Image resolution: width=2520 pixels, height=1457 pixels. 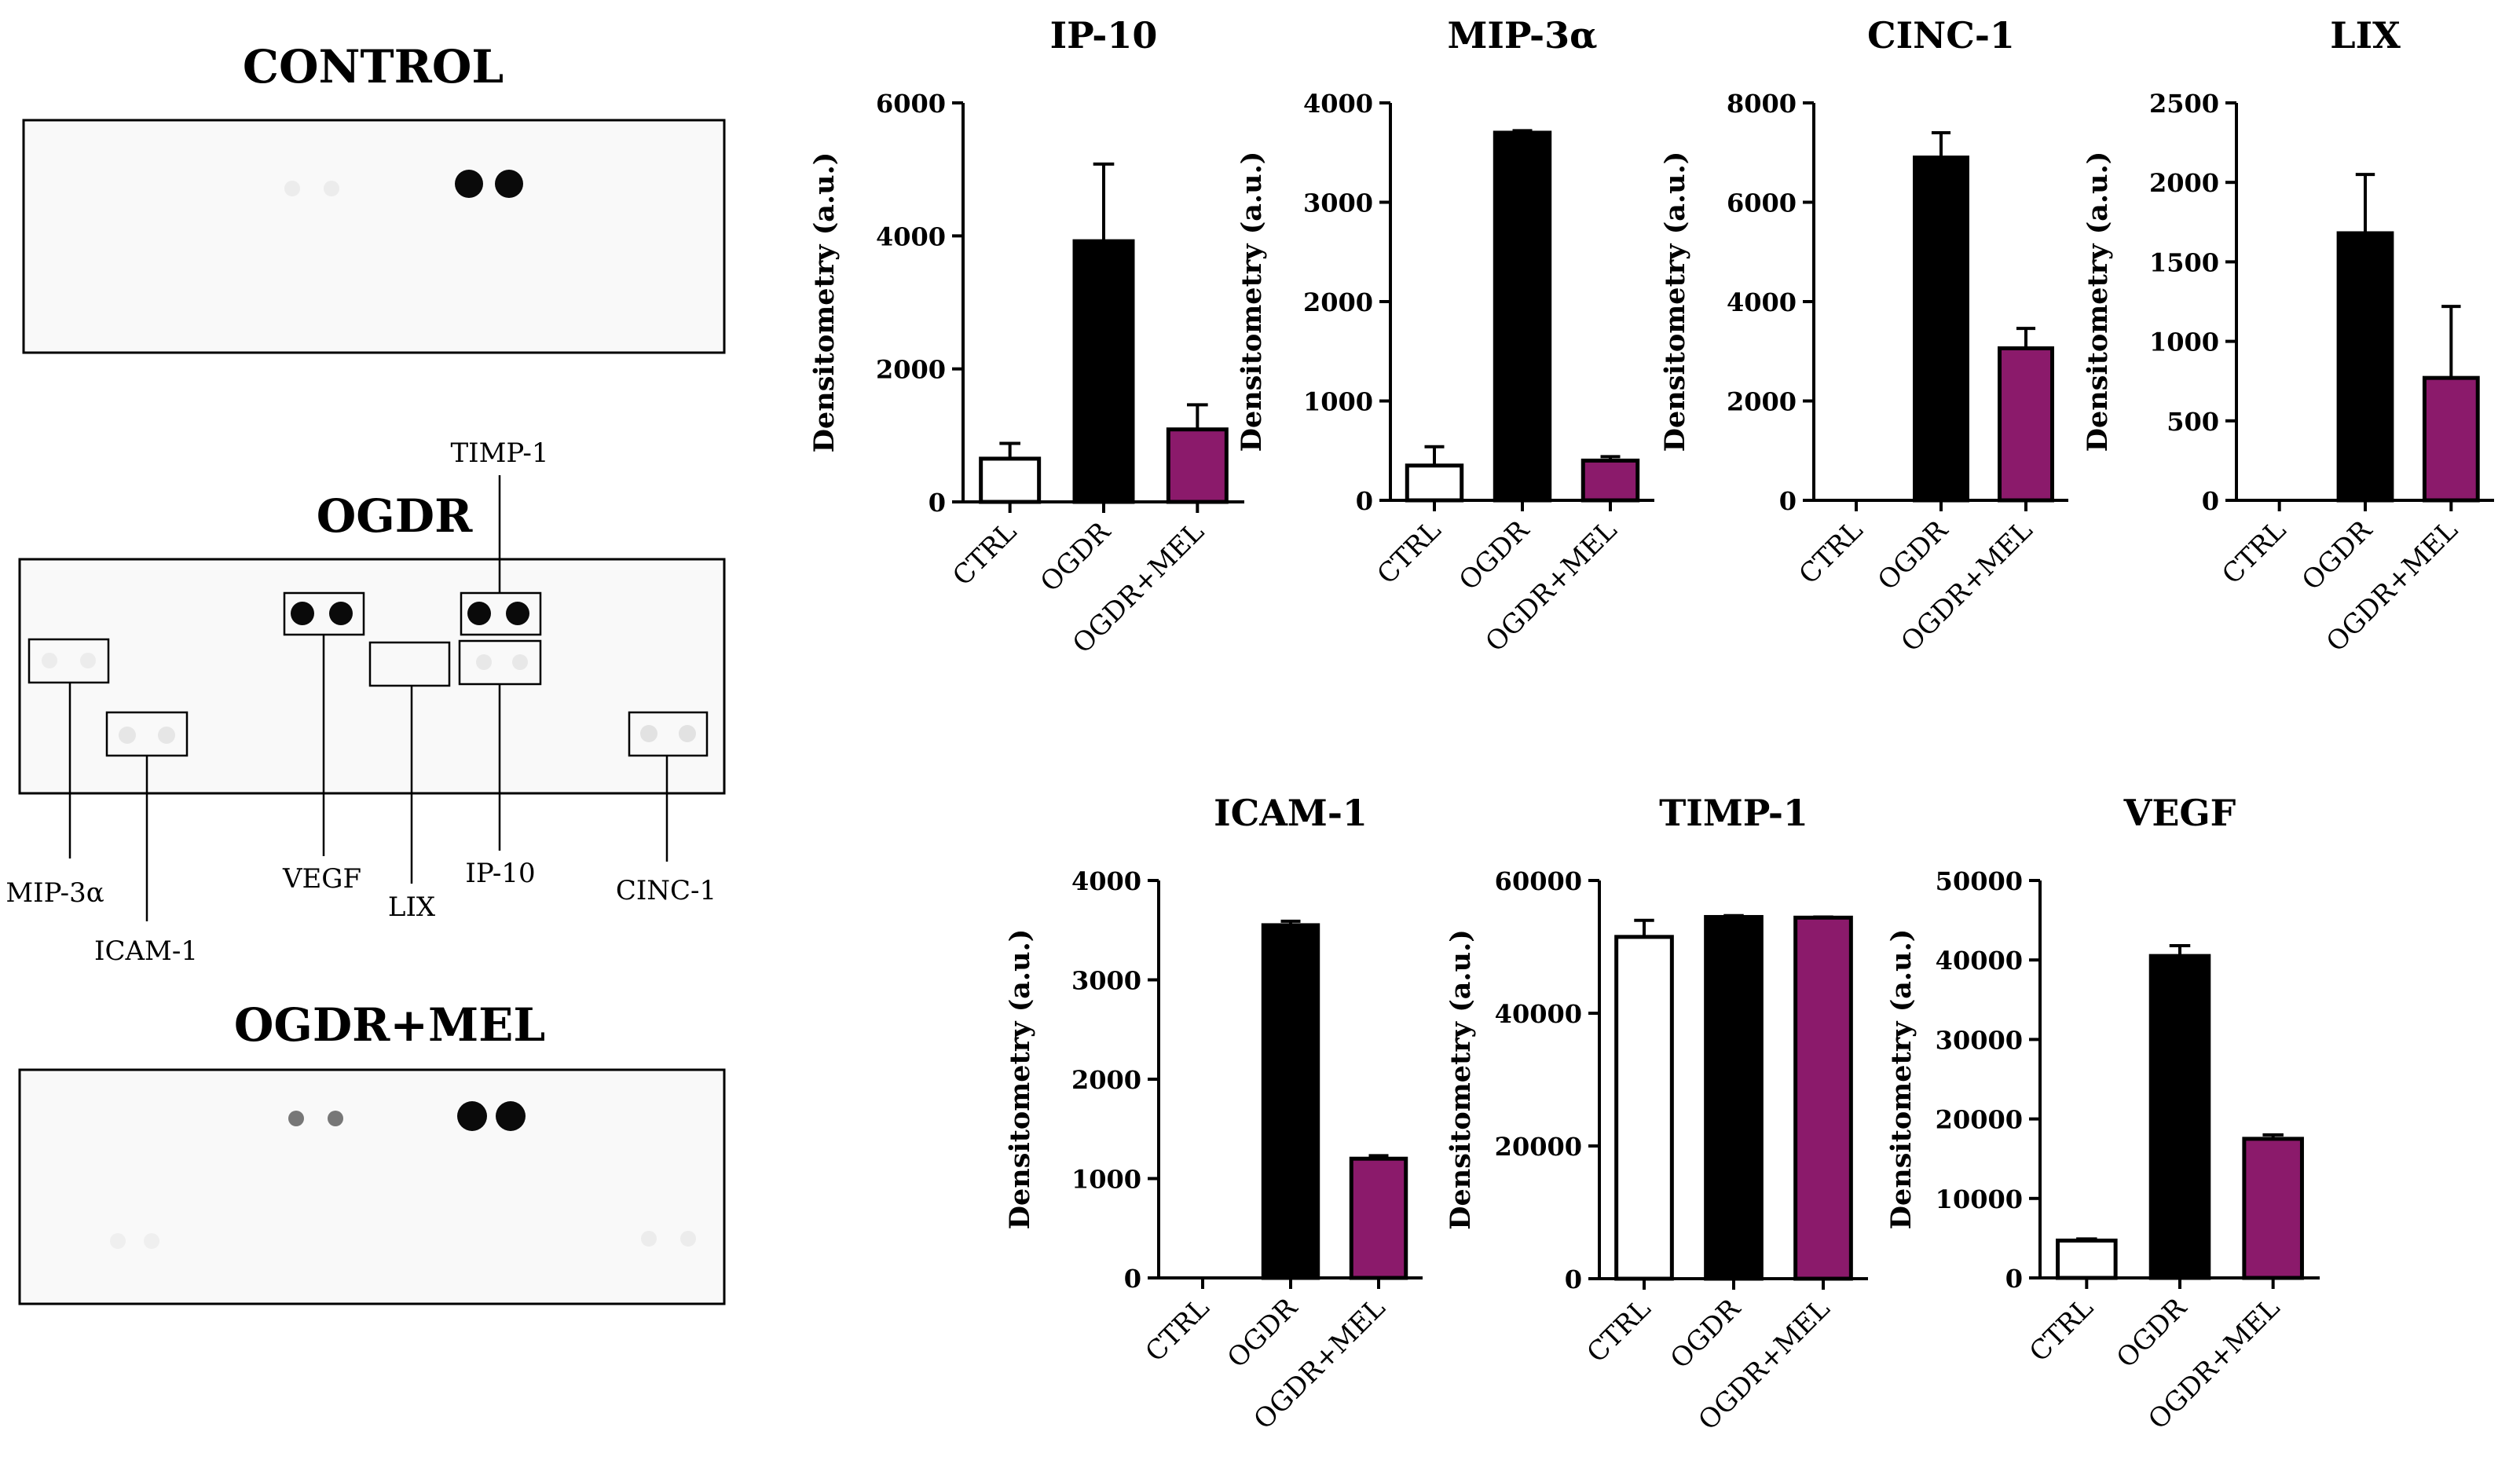 I want to click on ogdr-membrane, so click(x=372, y=676).